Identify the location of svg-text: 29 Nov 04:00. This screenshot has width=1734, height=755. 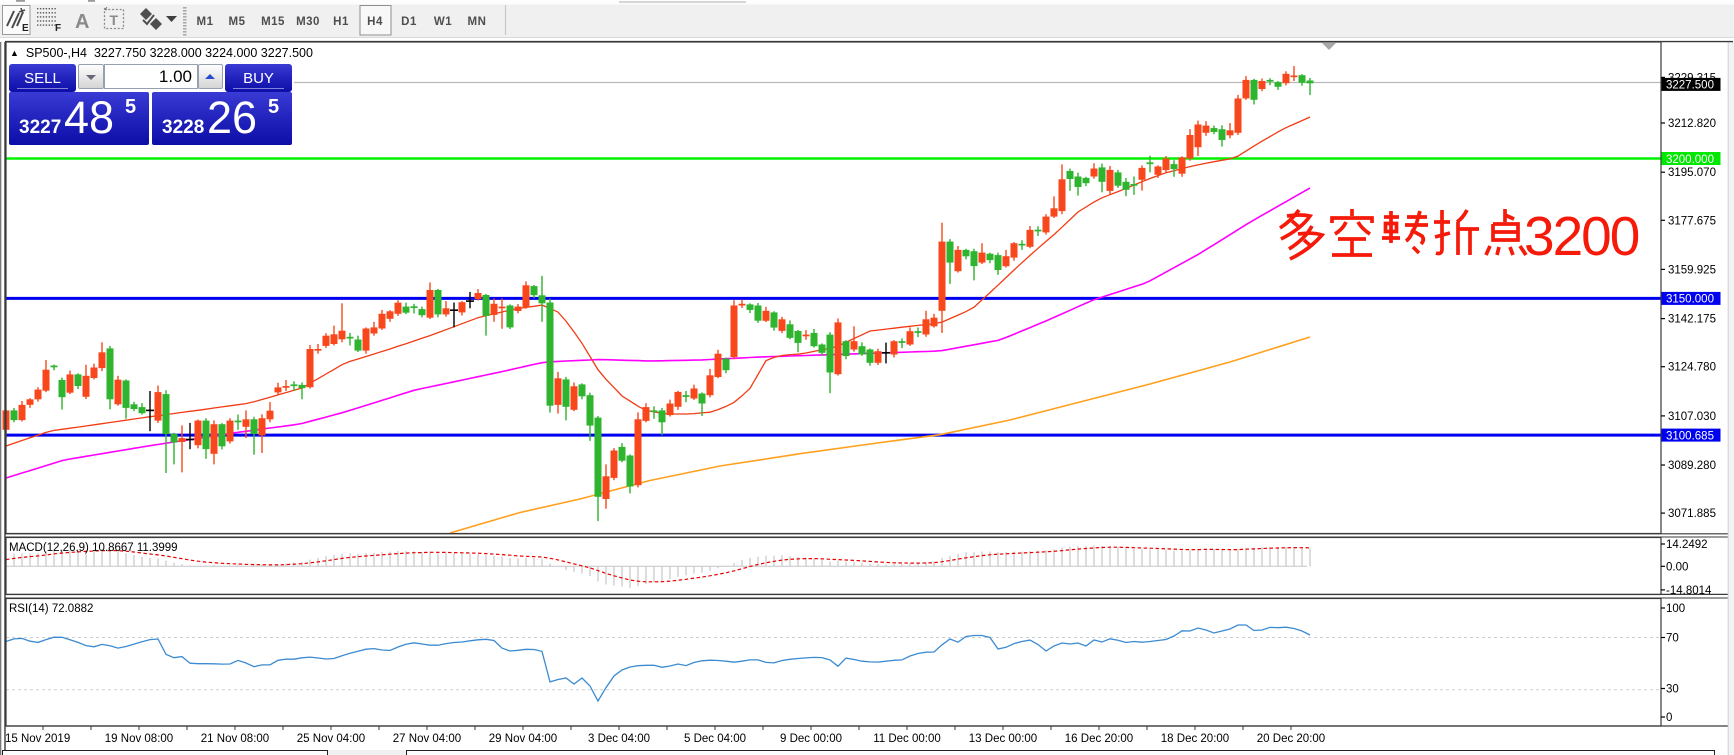
(523, 739).